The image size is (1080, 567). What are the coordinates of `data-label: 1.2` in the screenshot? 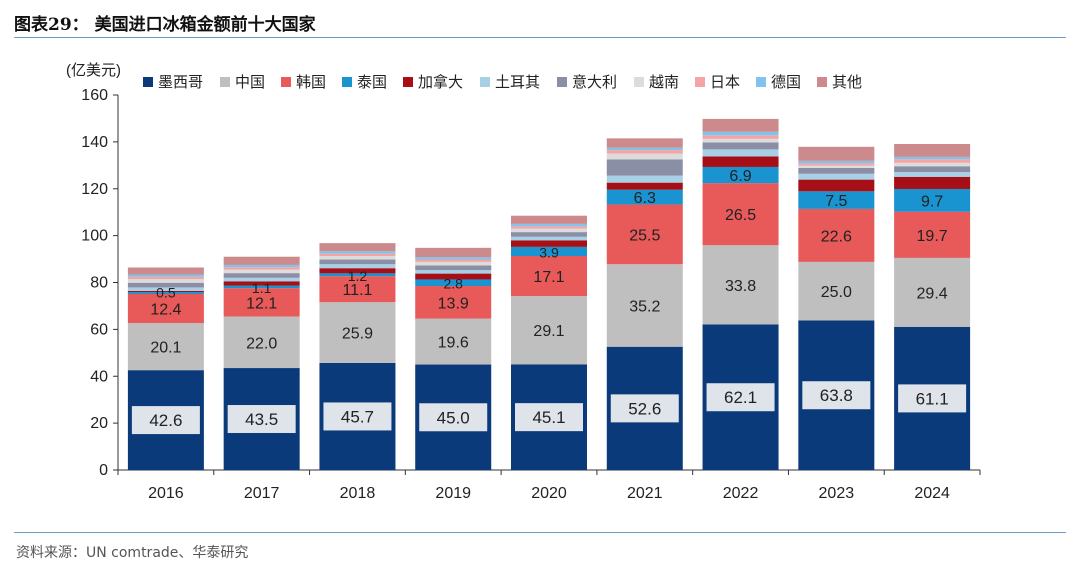 It's located at (358, 276).